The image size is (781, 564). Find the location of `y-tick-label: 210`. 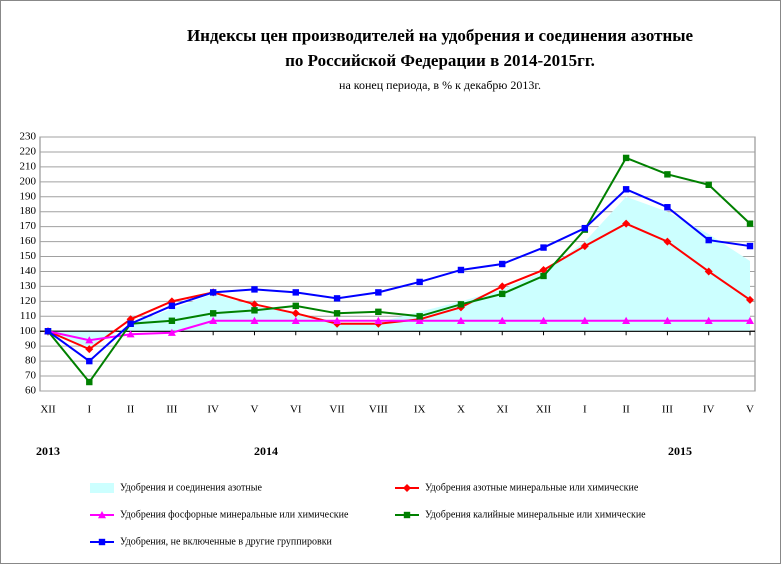

y-tick-label: 210 is located at coordinates (28, 166).